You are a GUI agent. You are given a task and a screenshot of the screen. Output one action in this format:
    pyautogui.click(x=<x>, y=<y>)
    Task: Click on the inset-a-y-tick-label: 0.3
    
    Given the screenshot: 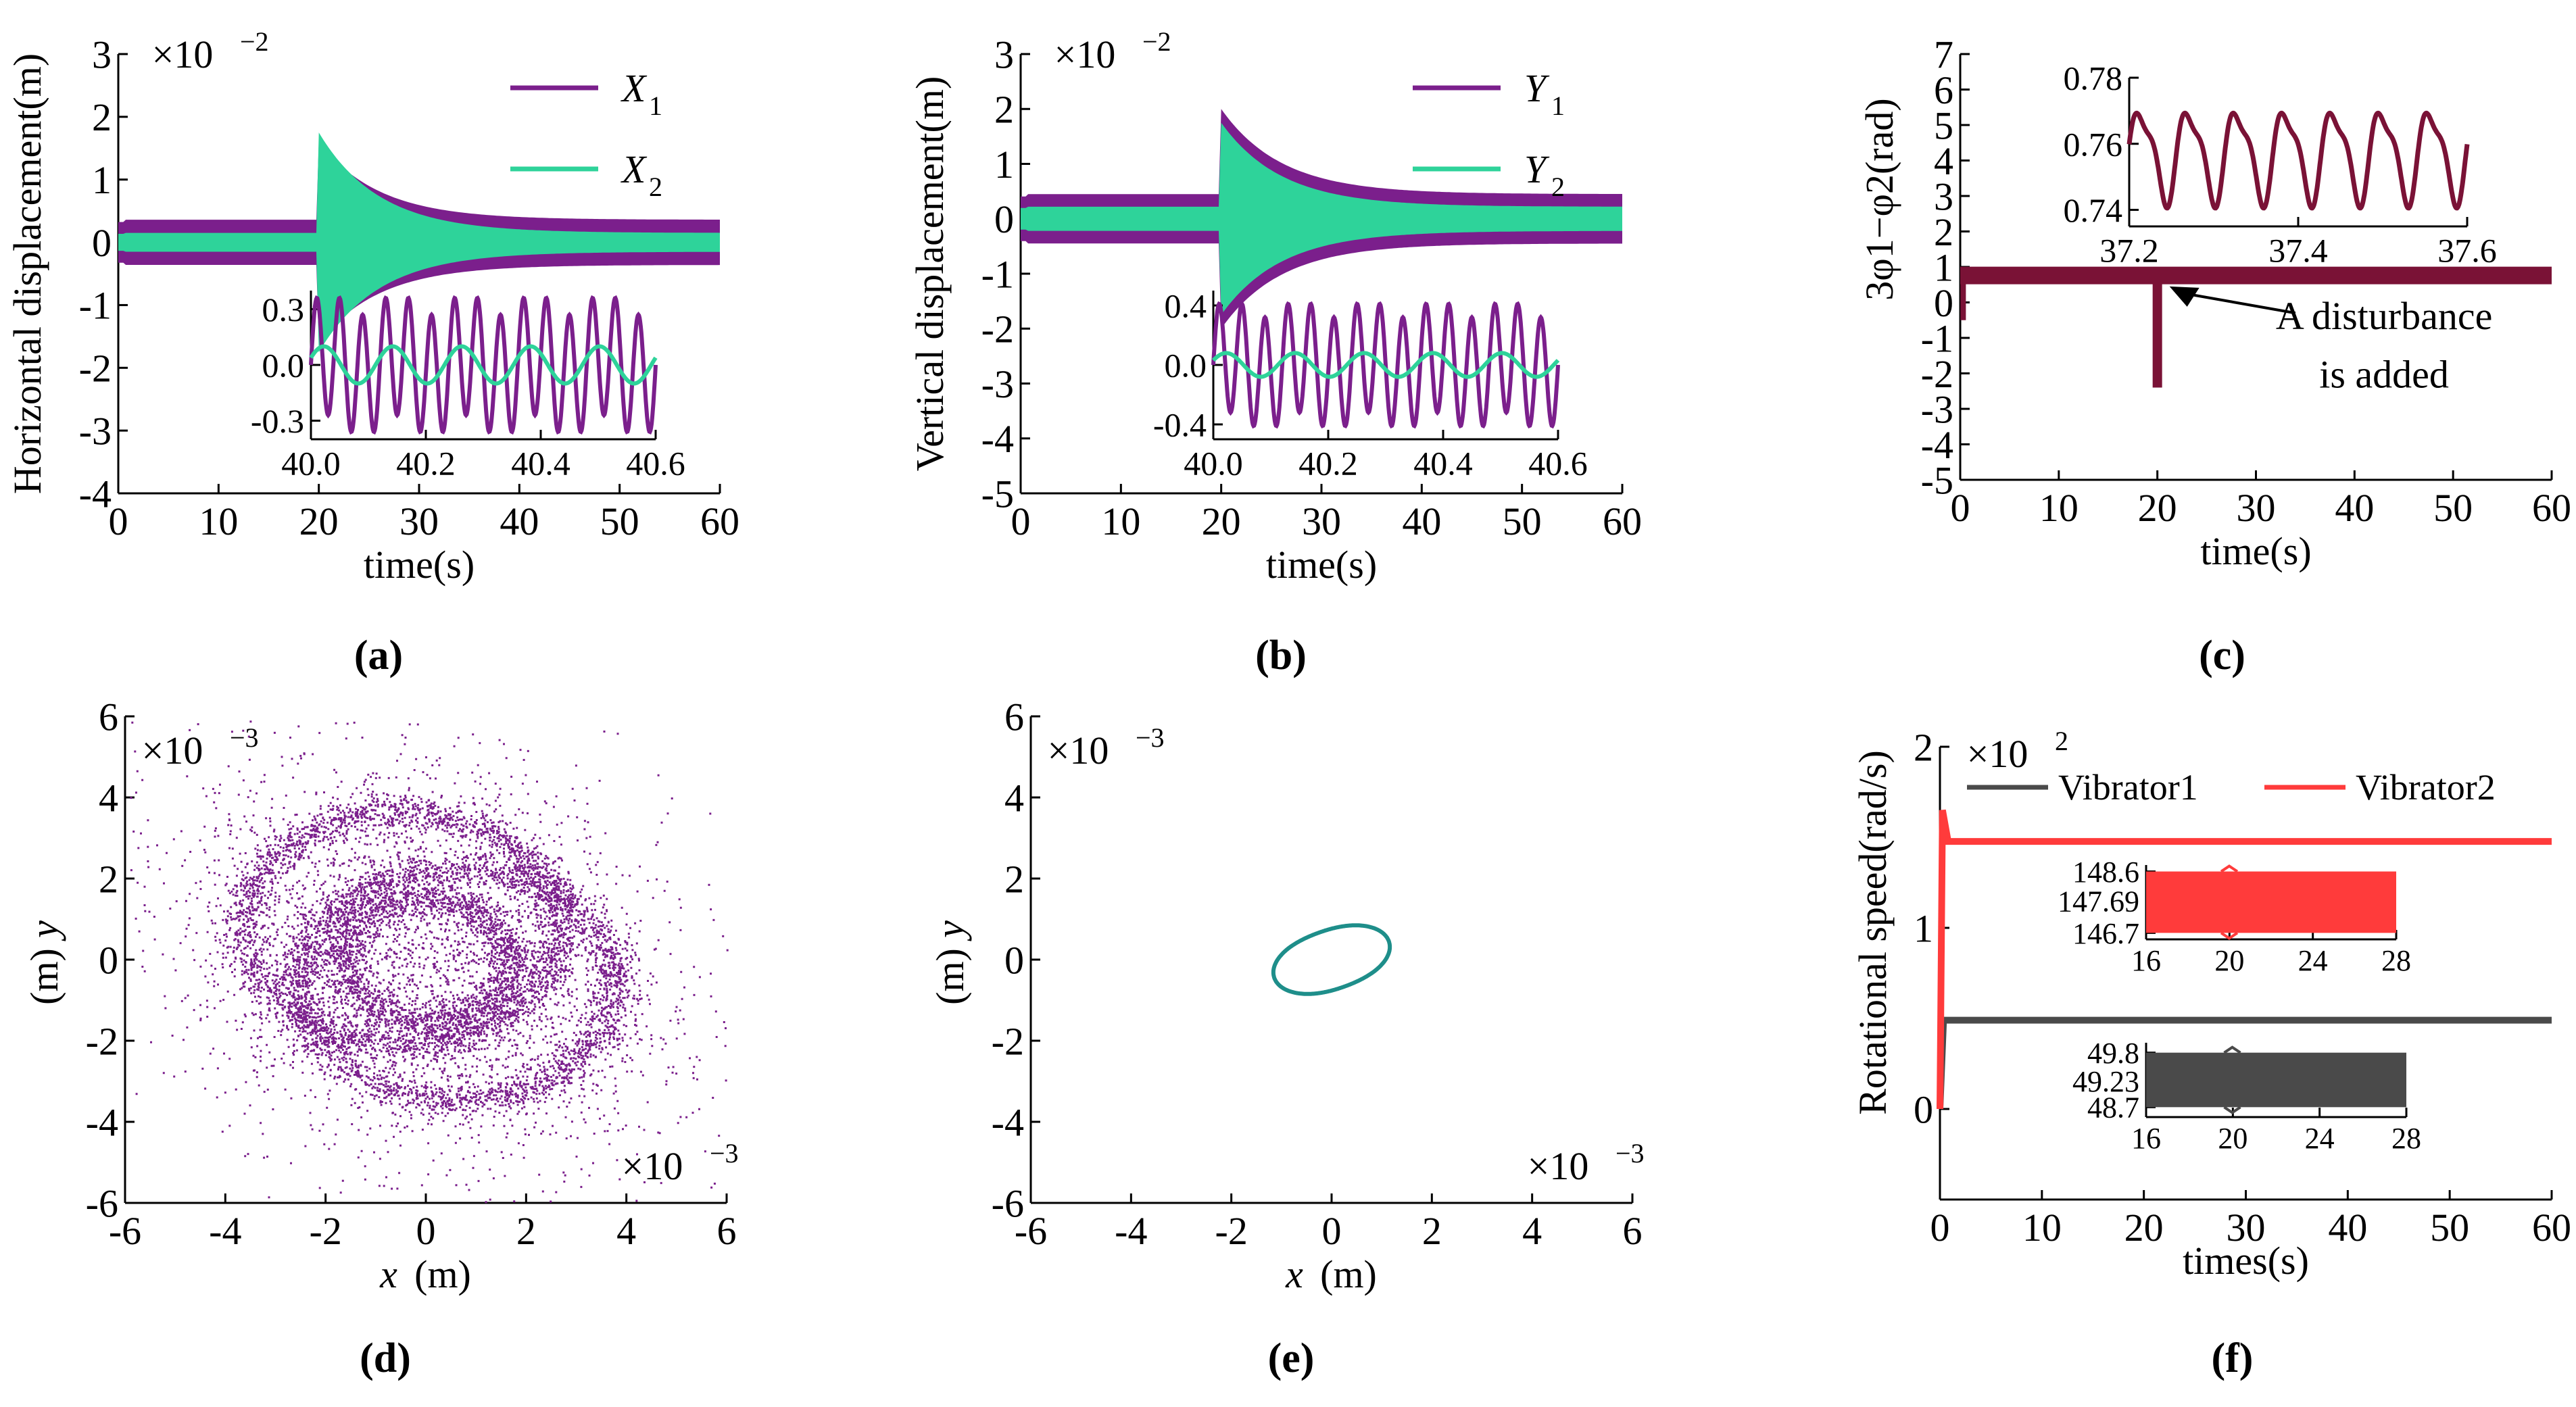 What is the action you would take?
    pyautogui.click(x=283, y=309)
    